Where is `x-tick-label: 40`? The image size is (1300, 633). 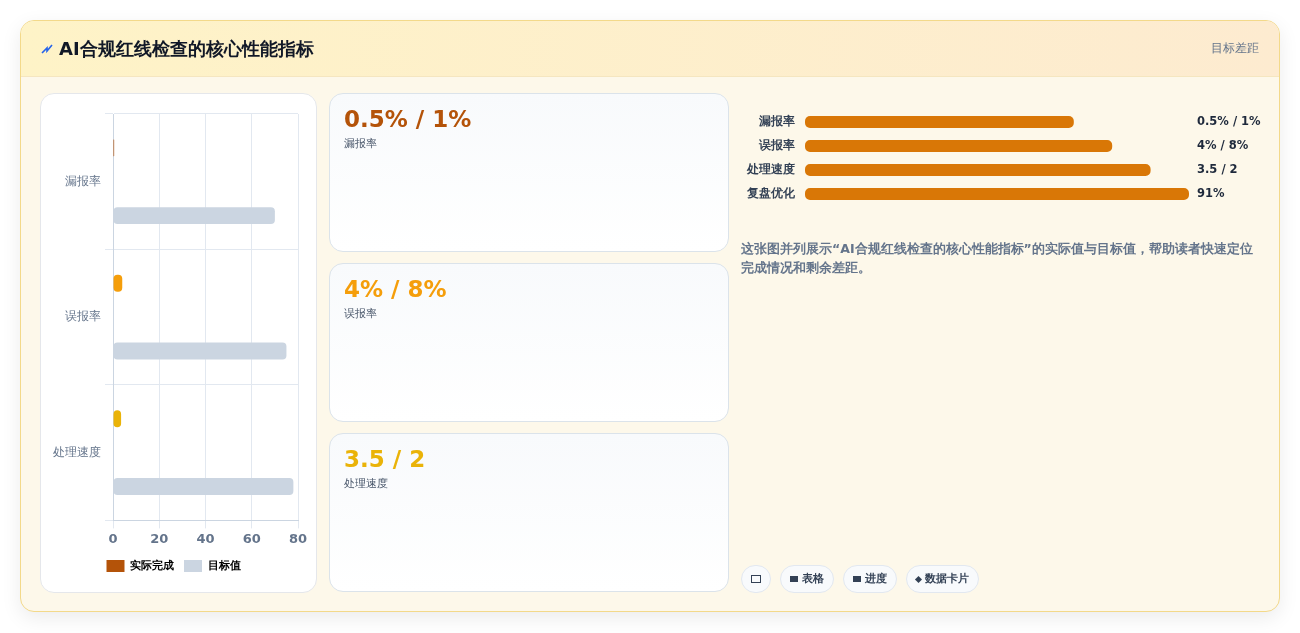
x-tick-label: 40 is located at coordinates (205, 538).